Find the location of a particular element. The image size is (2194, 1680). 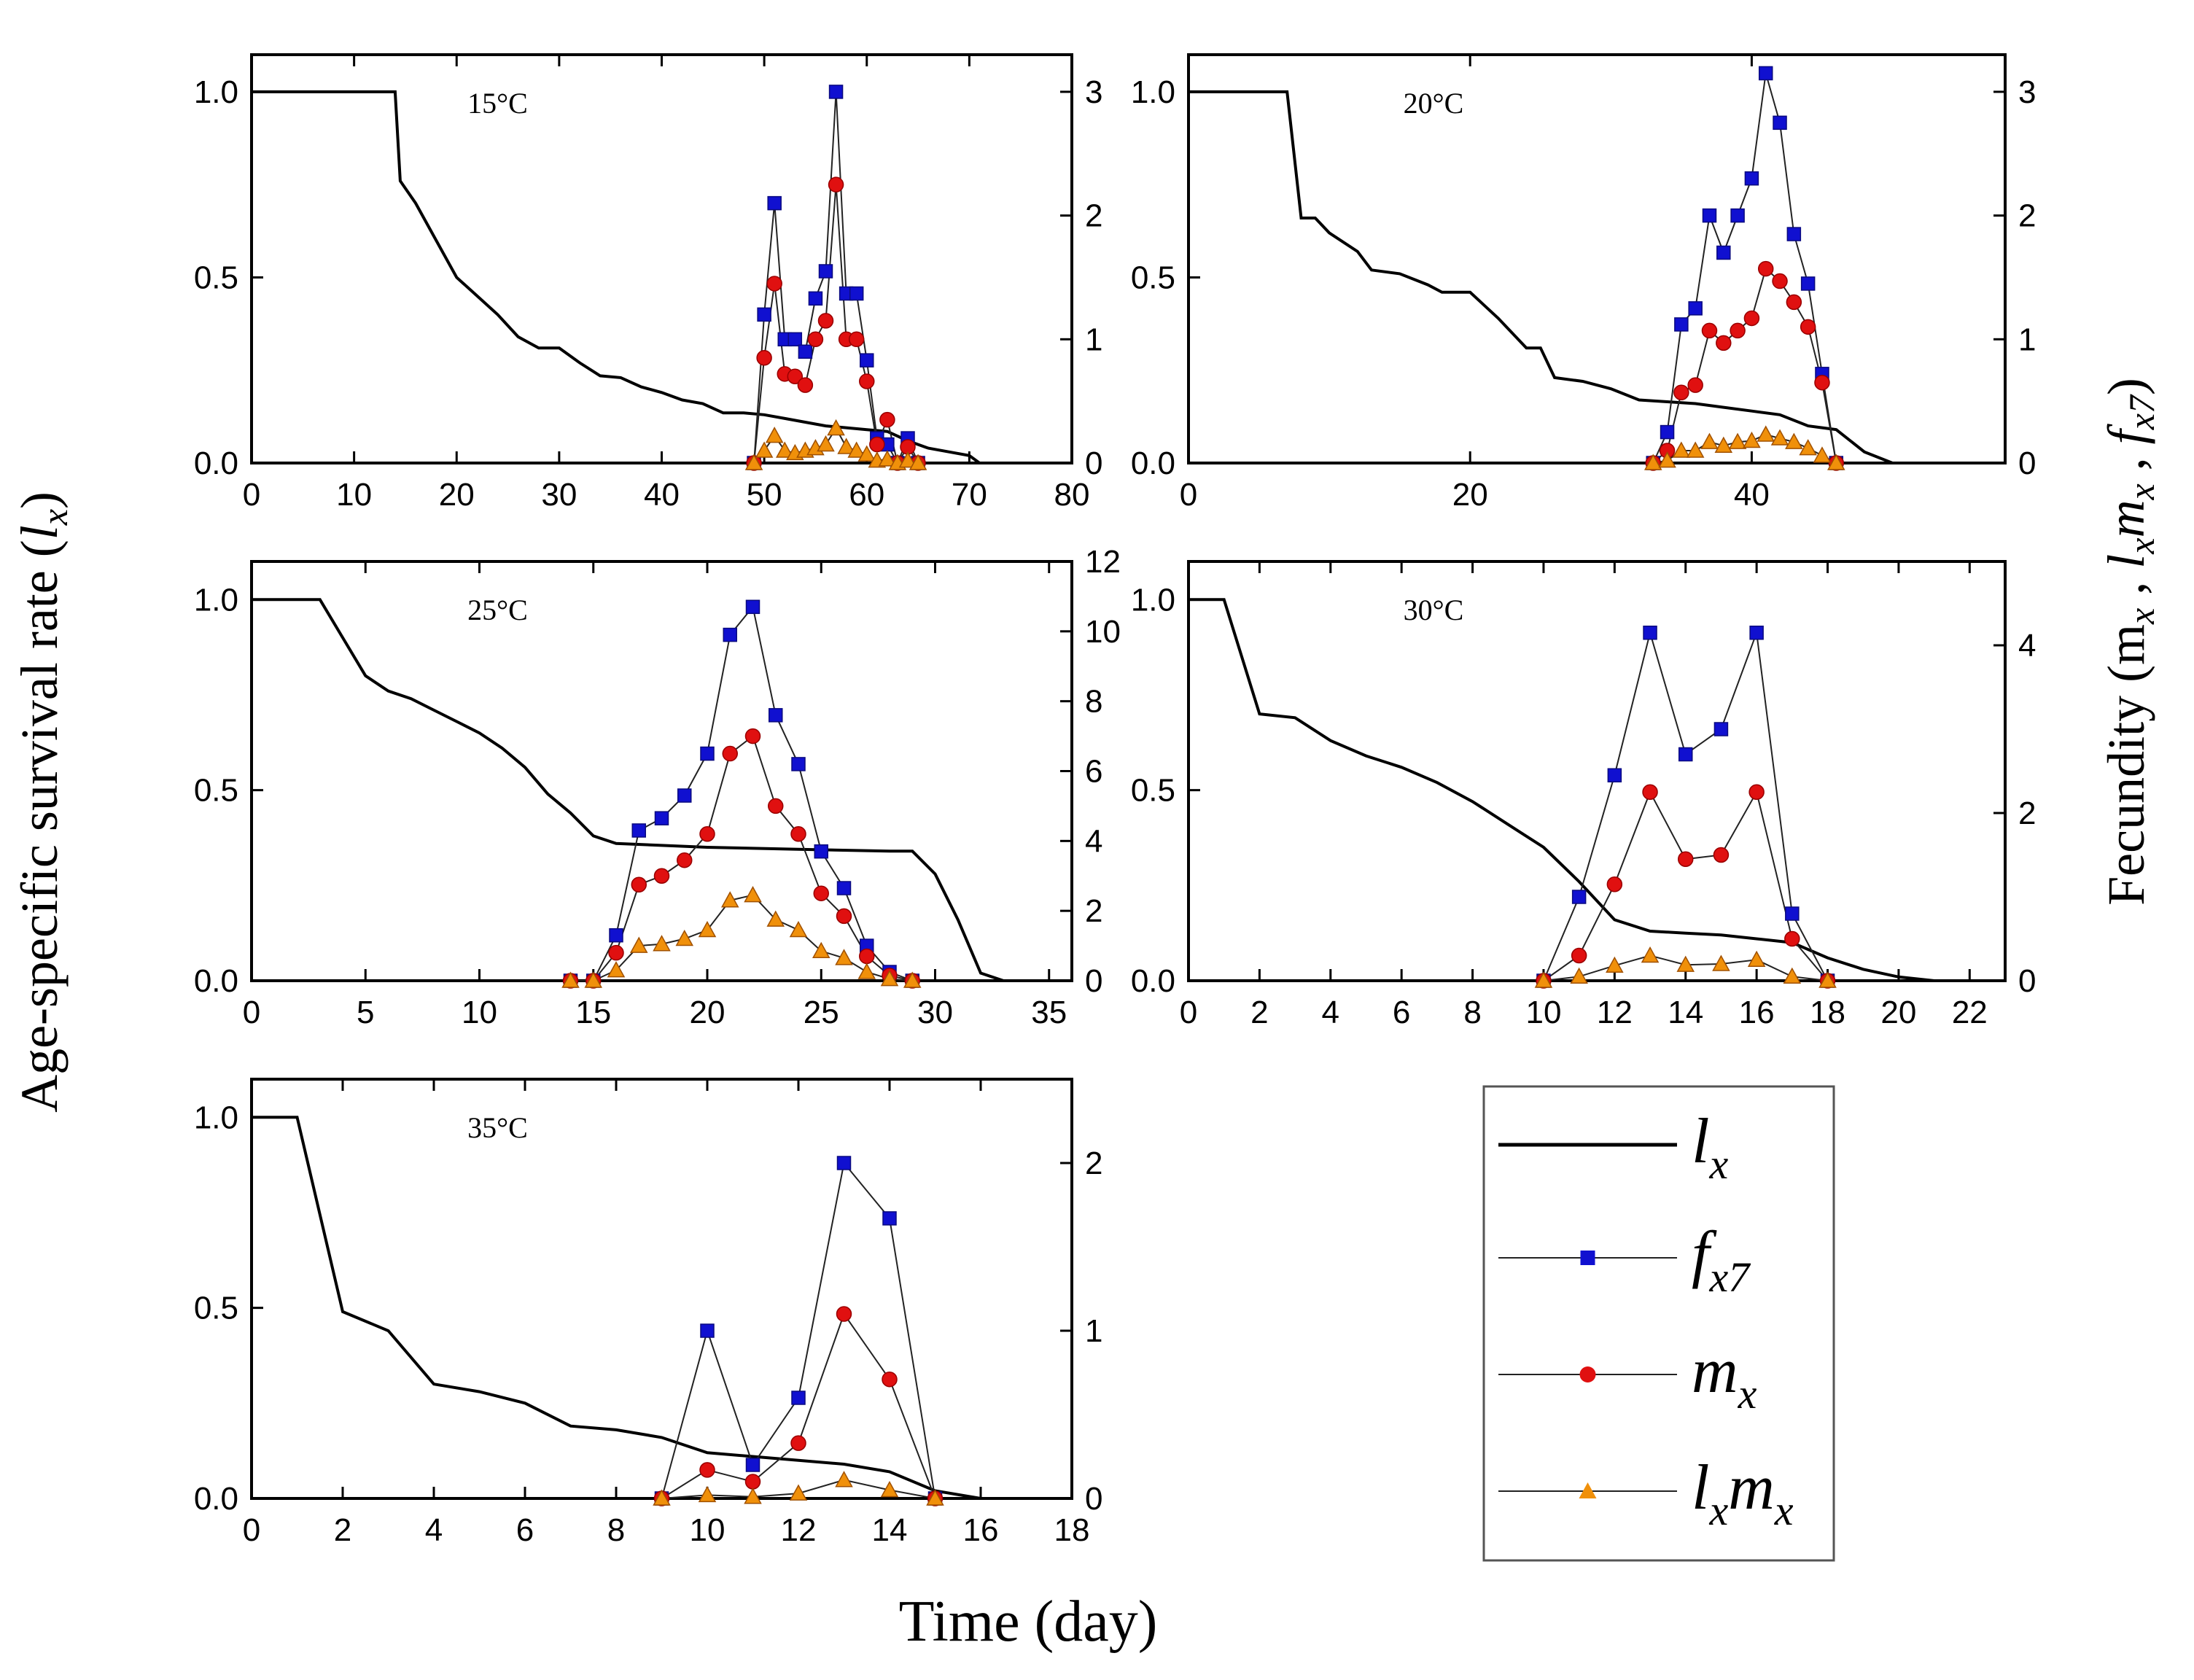

legend-box is located at coordinates (1659, 1323).